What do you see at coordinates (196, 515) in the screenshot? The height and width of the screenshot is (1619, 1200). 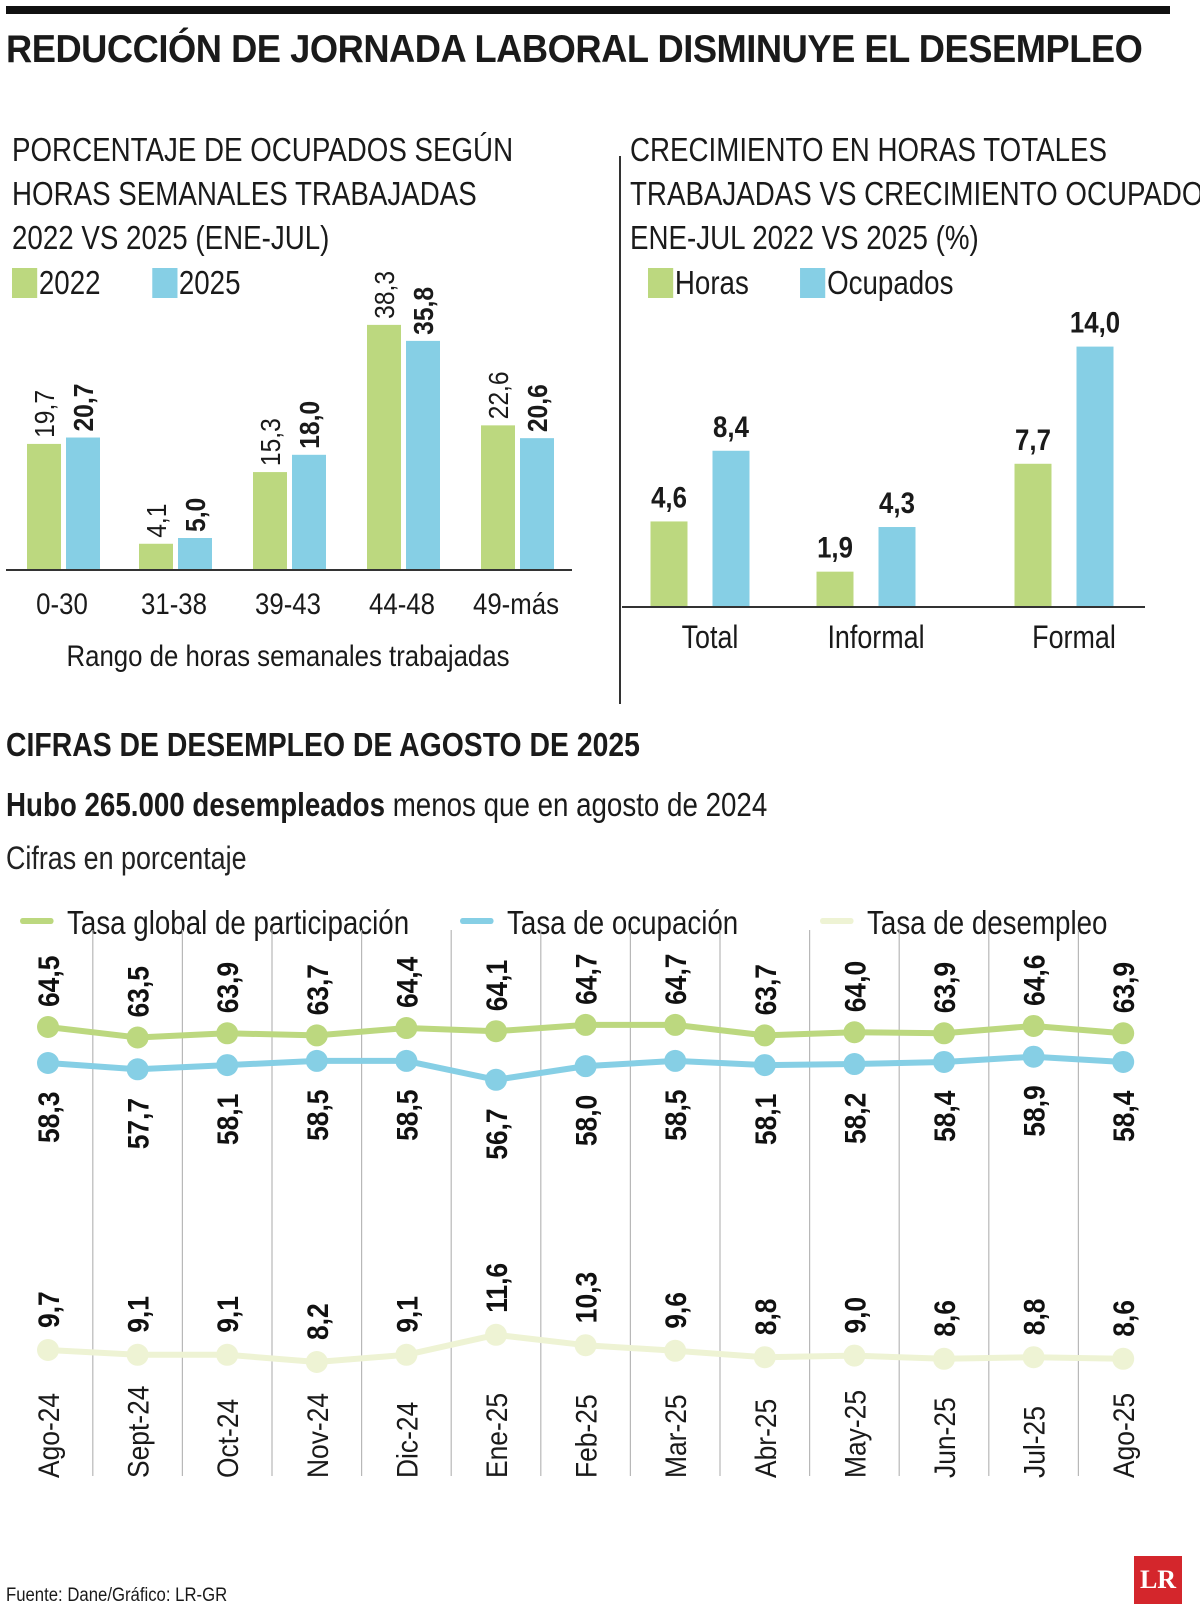 I see `bar-value-label: 5,0` at bounding box center [196, 515].